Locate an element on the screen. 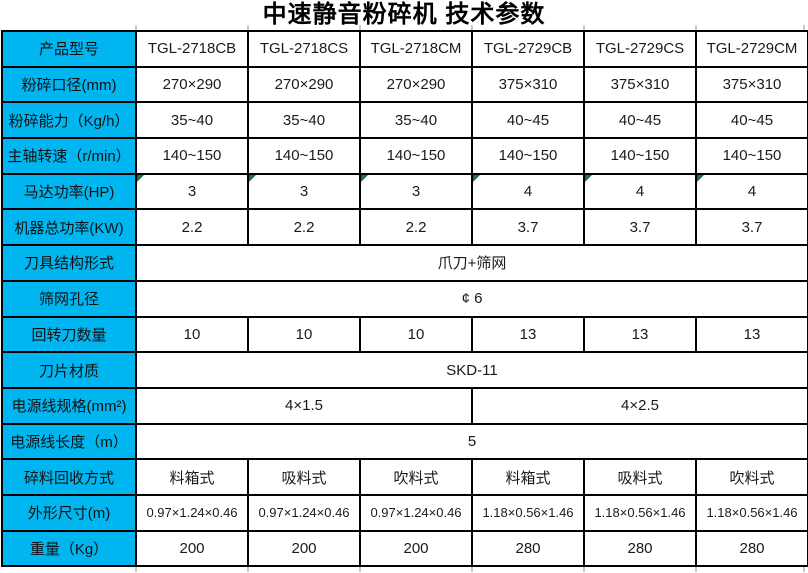 This screenshot has width=808, height=573. cell-value: TGL-2729CS is located at coordinates (640, 49).